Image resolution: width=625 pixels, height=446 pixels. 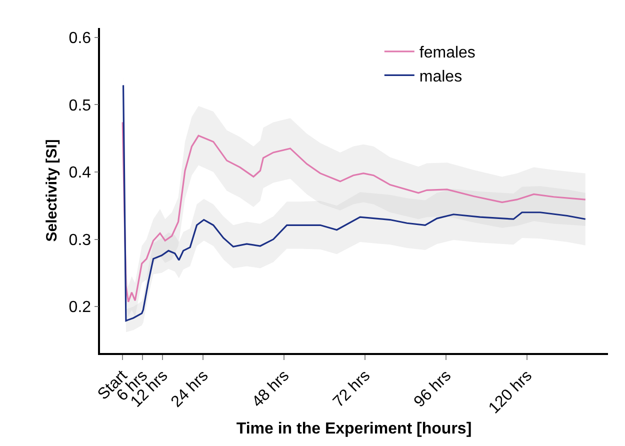 I want to click on y-tick-label: 0.3, so click(x=80, y=240).